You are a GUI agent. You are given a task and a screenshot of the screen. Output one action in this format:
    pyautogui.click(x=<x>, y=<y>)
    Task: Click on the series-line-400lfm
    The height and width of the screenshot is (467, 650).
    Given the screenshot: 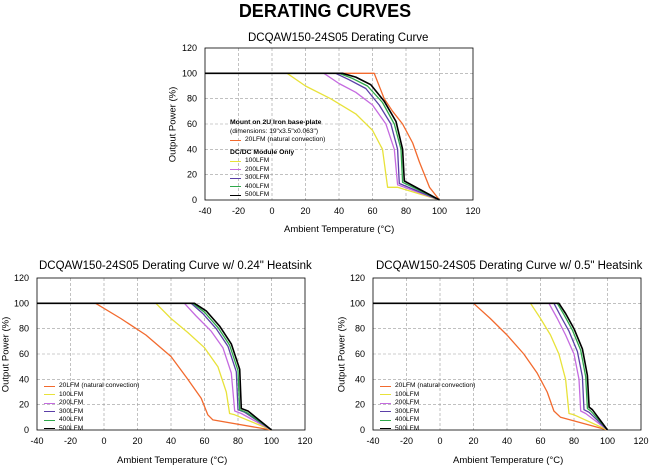 What is the action you would take?
    pyautogui.click(x=154, y=366)
    